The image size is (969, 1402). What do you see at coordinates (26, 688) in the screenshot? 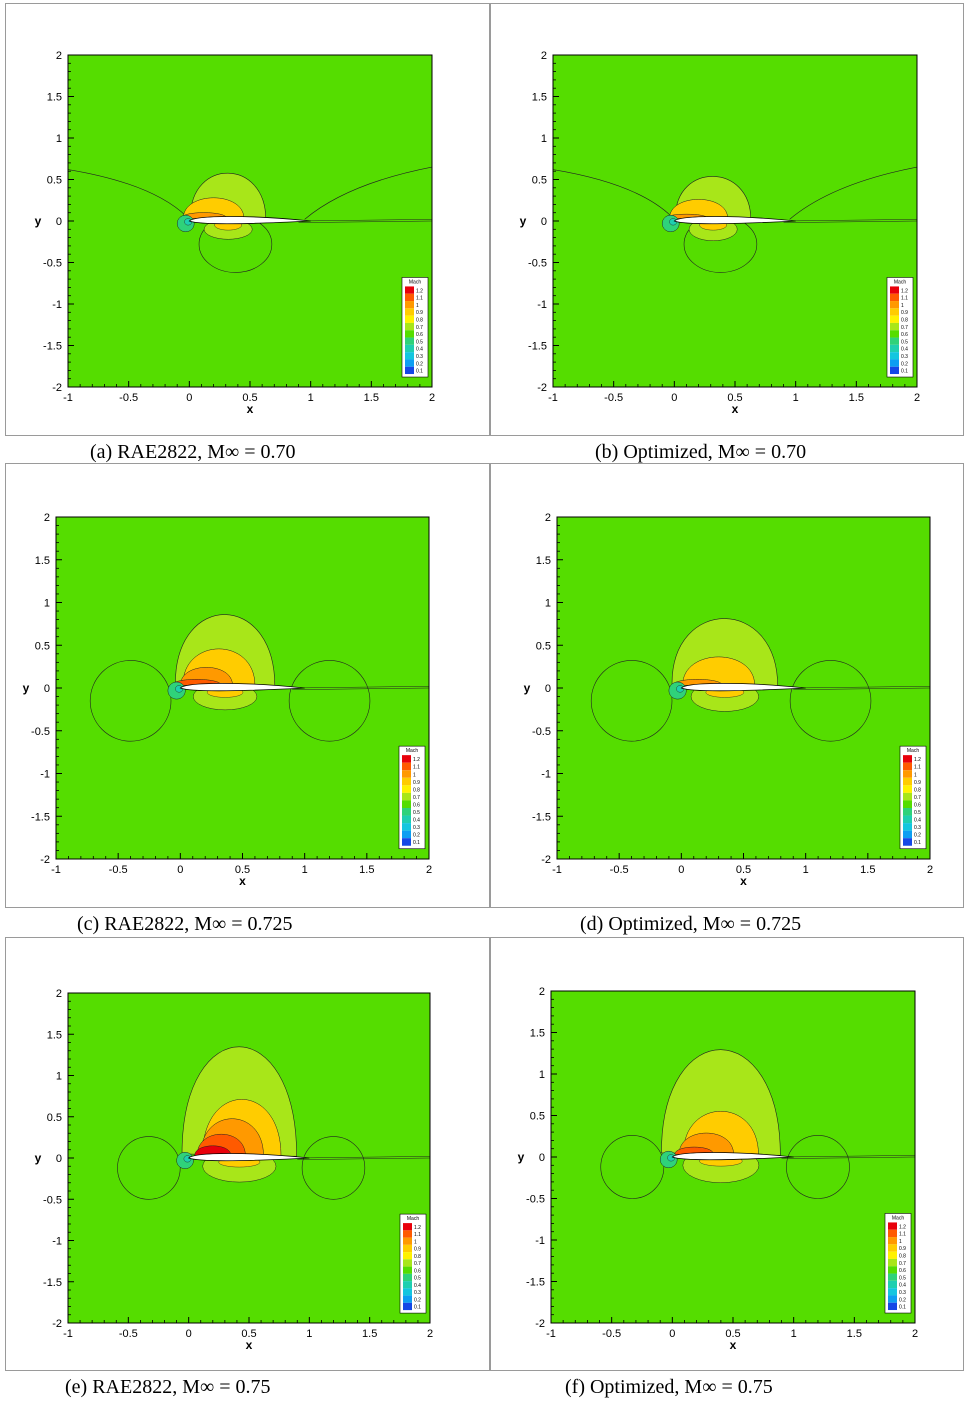
I see `y-axis-label: y` at bounding box center [26, 688].